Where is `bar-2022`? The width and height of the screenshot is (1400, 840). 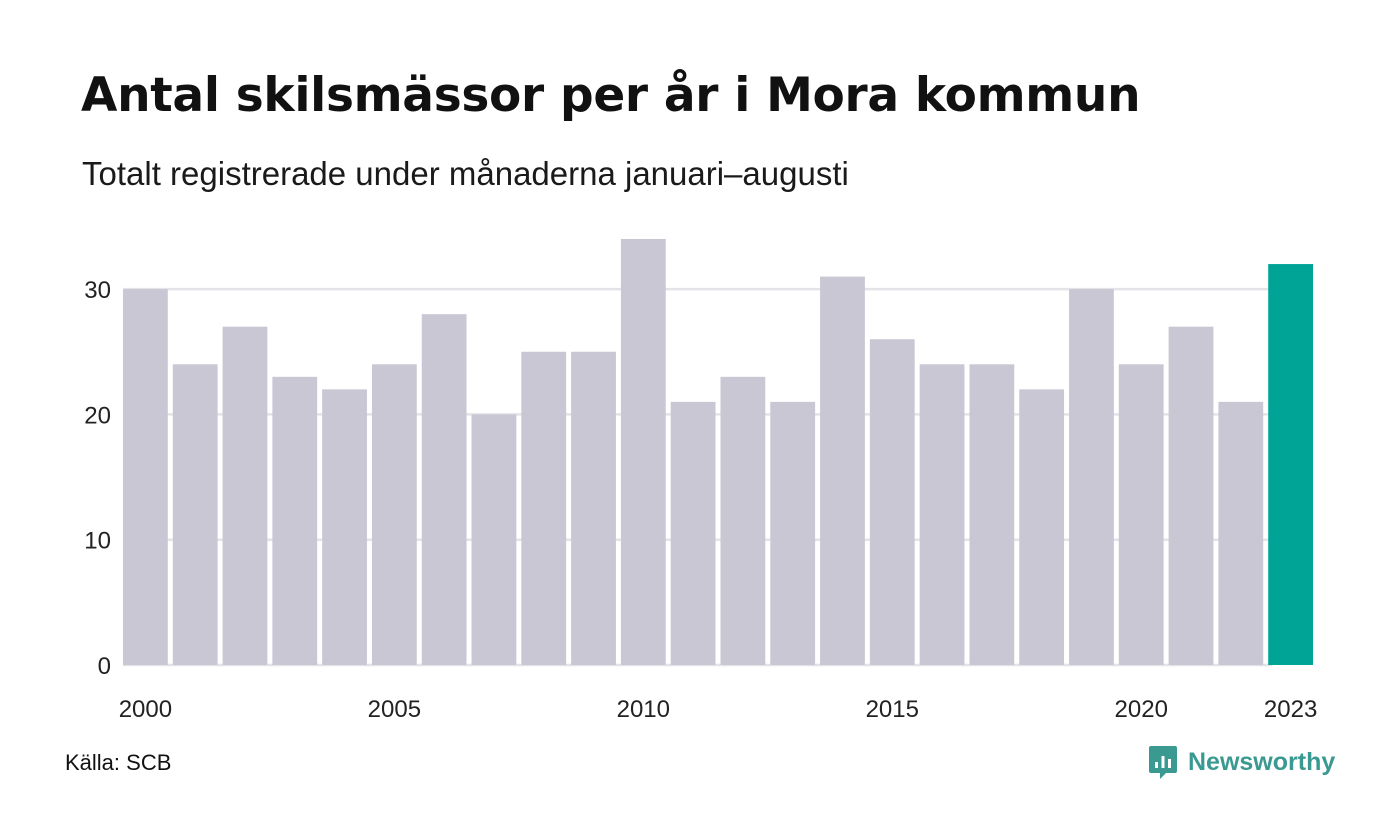 bar-2022 is located at coordinates (1241, 533).